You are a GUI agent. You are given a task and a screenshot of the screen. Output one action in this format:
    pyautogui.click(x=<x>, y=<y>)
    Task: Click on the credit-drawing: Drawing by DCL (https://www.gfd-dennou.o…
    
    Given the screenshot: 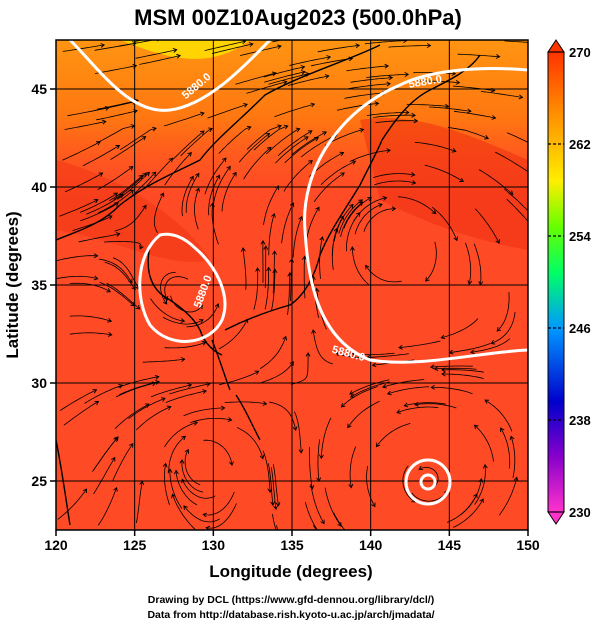 What is the action you would take?
    pyautogui.click(x=291, y=600)
    